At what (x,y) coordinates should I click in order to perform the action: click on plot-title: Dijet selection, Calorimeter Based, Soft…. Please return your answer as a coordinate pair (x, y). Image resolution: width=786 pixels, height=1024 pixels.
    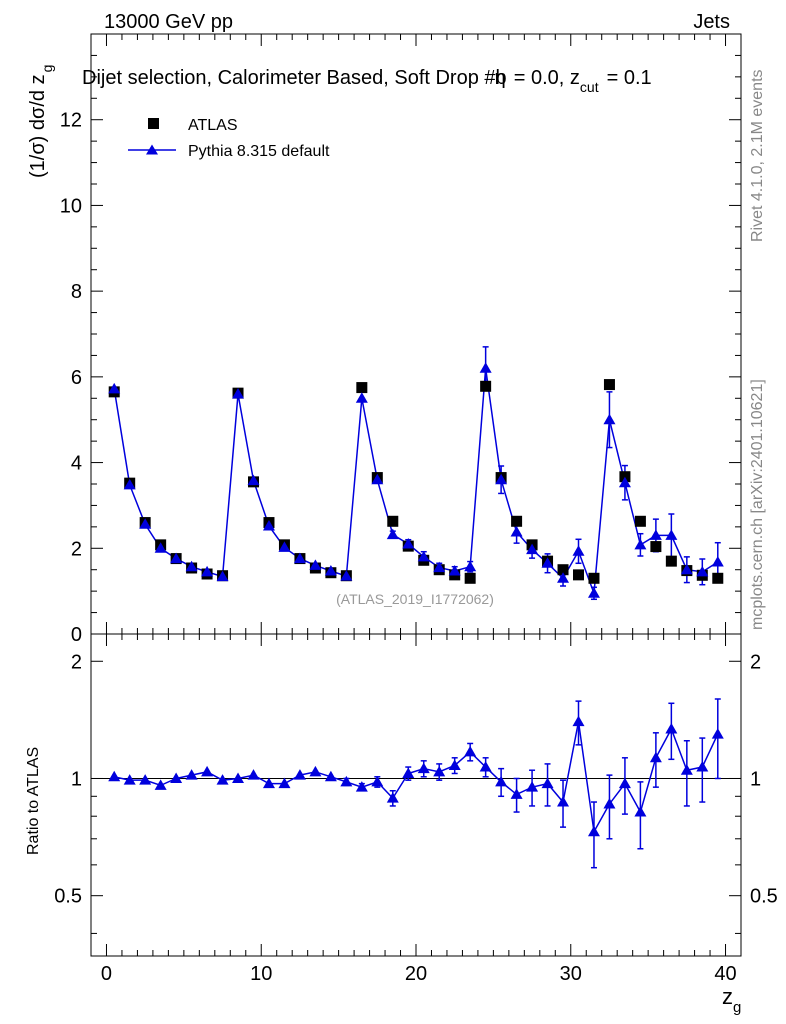
    Looking at the image, I should click on (367, 81).